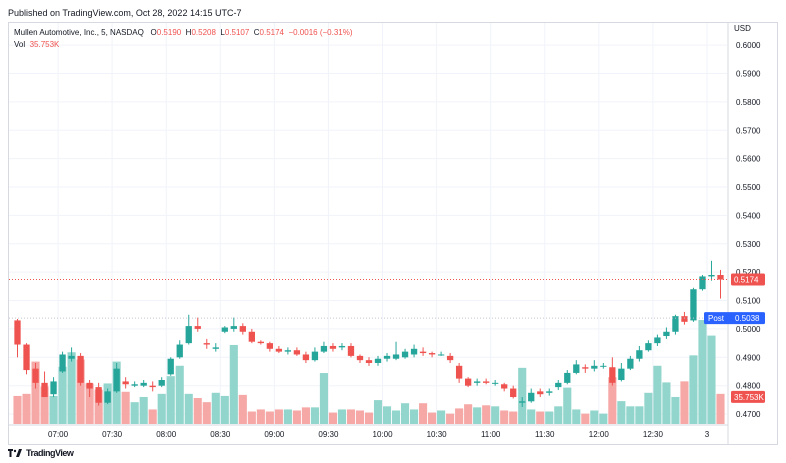 Image resolution: width=786 pixels, height=463 pixels. Describe the element at coordinates (748, 414) in the screenshot. I see `price-tick-label: 0.4700` at that location.